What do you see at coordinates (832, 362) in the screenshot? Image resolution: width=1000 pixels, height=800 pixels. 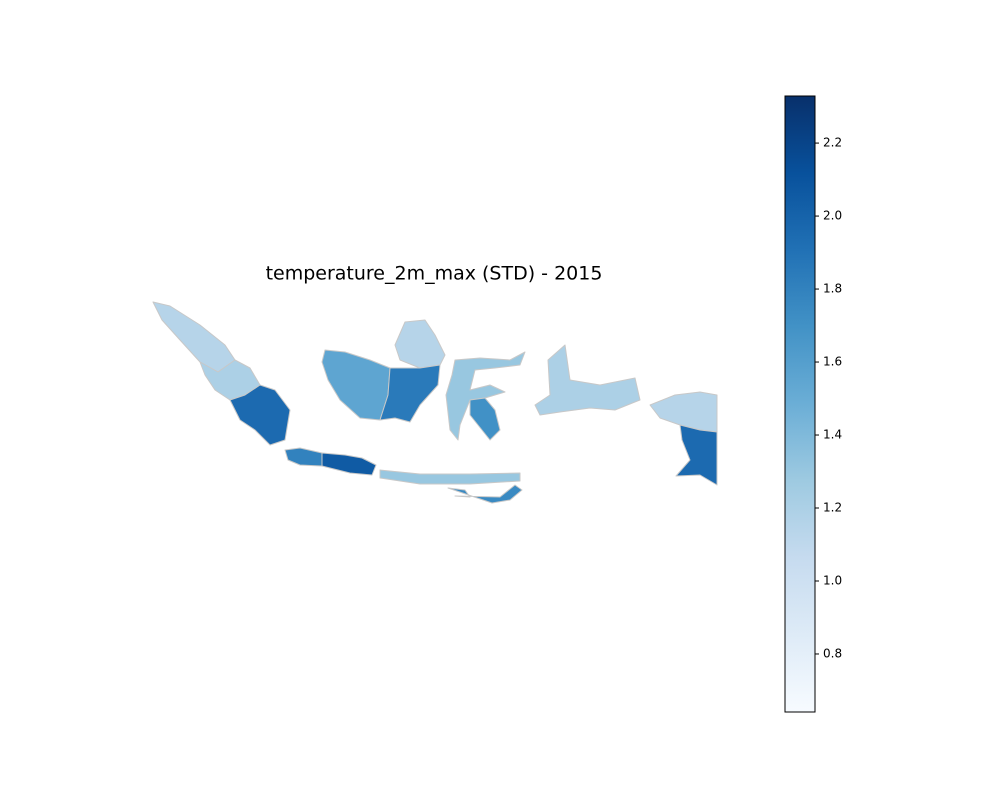 I see `tick-label: 1.6` at bounding box center [832, 362].